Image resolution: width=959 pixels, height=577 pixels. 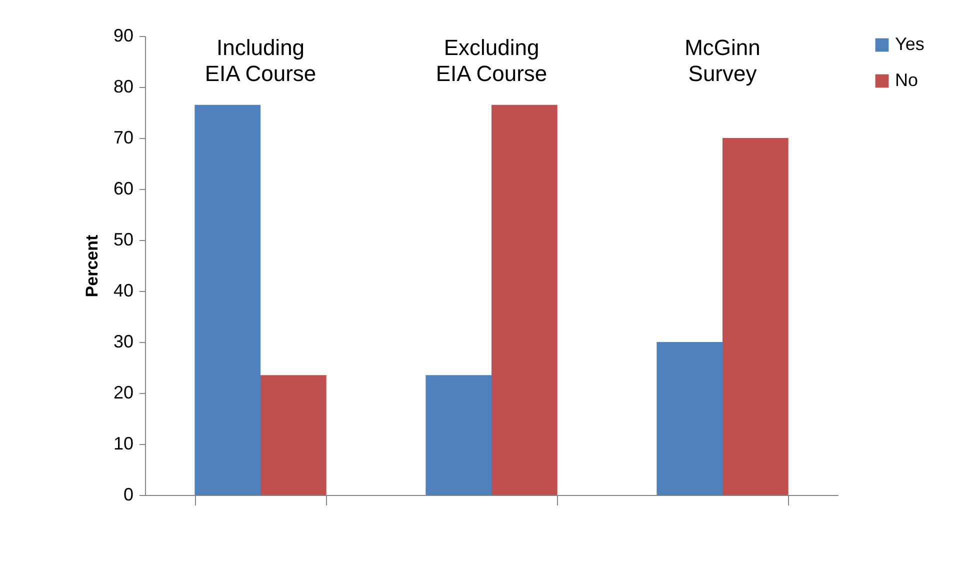 What do you see at coordinates (128, 494) in the screenshot?
I see `y-tick-label: 0` at bounding box center [128, 494].